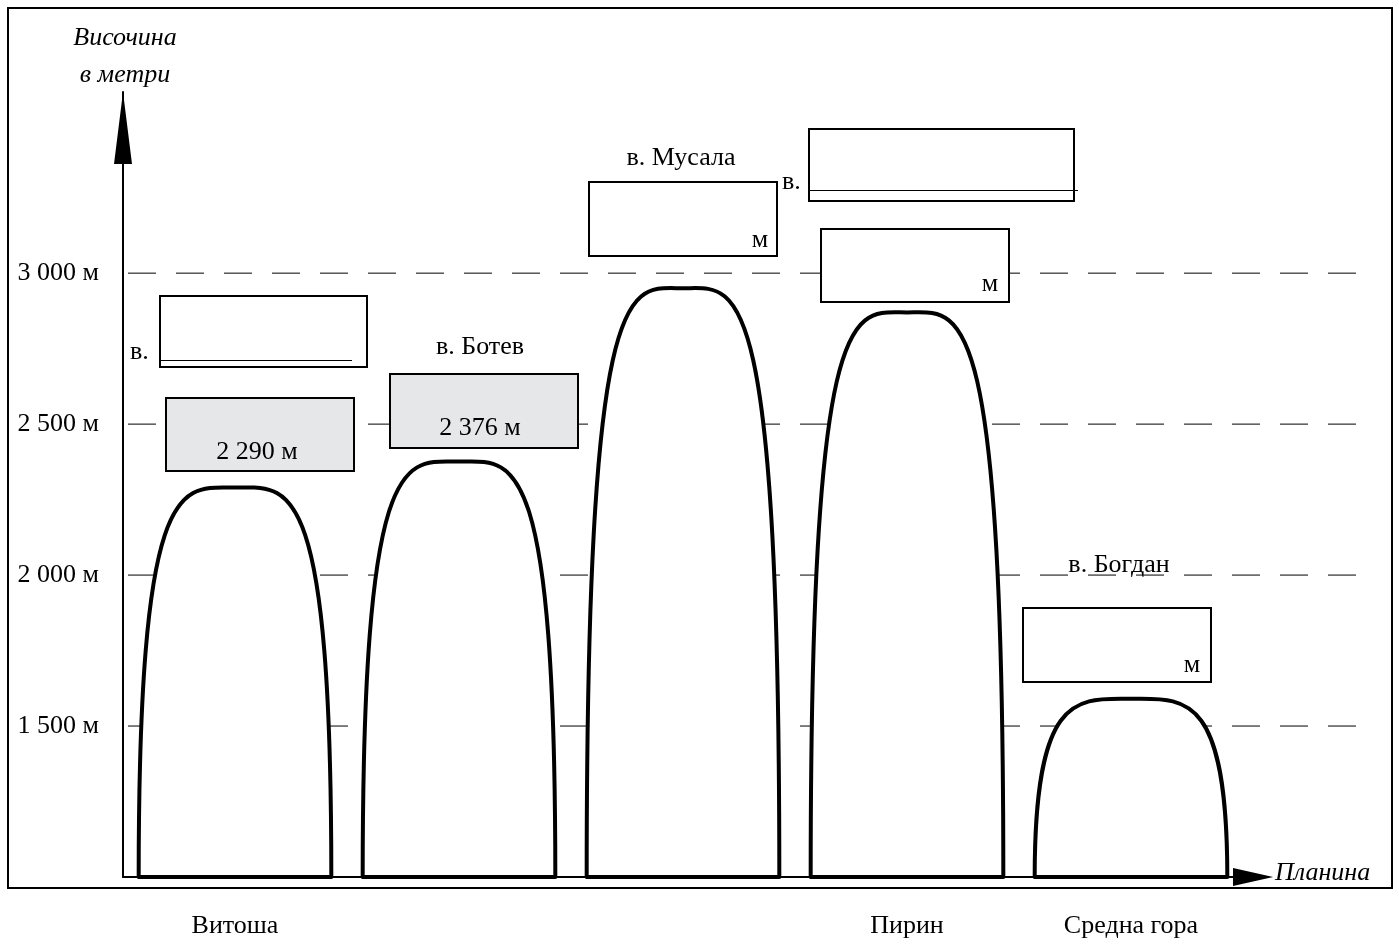 This screenshot has height=946, width=1399. I want to click on y-tick-label: 3 000 м, so click(58, 271).